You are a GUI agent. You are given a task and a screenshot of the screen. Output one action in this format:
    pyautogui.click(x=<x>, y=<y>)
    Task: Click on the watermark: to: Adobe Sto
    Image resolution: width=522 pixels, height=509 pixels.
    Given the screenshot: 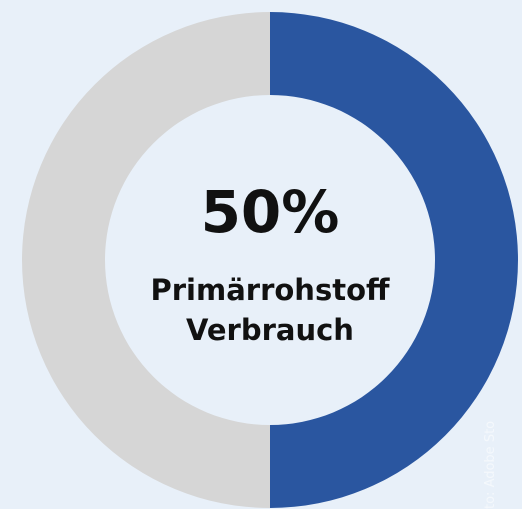 What is the action you would take?
    pyautogui.click(x=490, y=465)
    